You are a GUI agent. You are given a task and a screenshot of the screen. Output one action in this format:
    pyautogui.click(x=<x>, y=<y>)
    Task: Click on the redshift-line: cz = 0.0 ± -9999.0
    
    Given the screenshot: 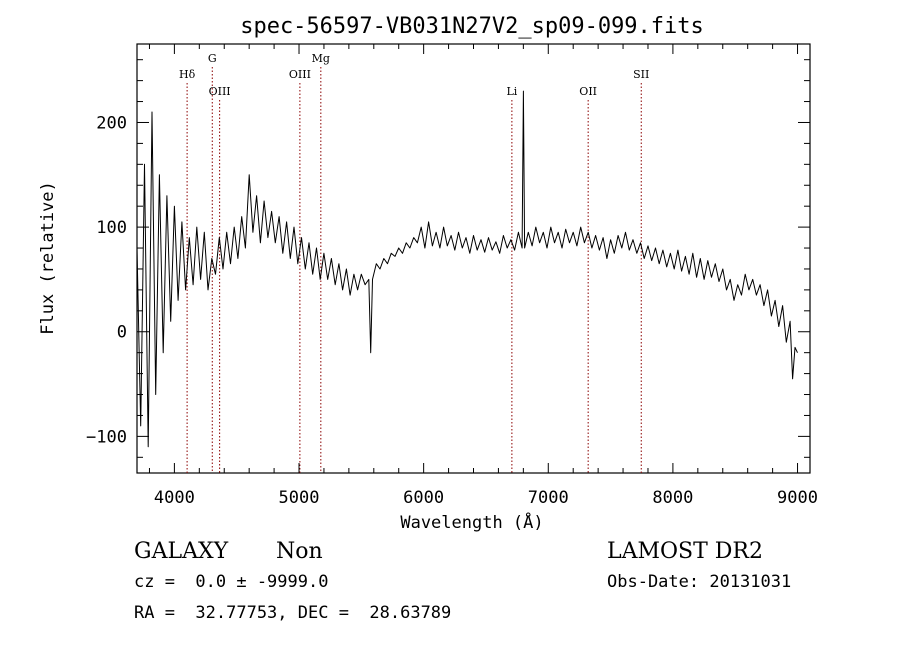 What is the action you would take?
    pyautogui.click(x=231, y=582)
    